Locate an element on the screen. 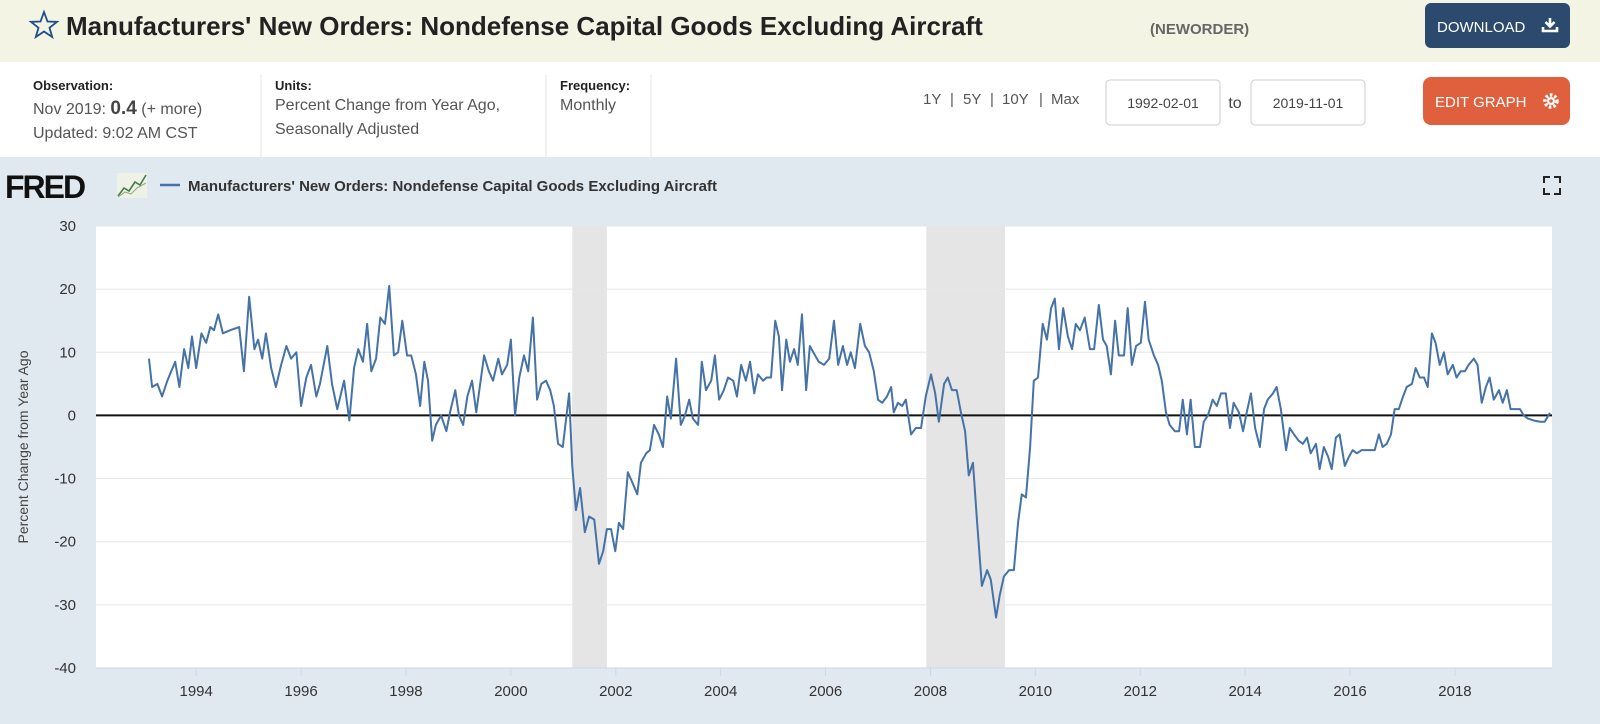 The width and height of the screenshot is (1600, 724). edit-graph-label: EDIT GRAPH is located at coordinates (1480, 102).